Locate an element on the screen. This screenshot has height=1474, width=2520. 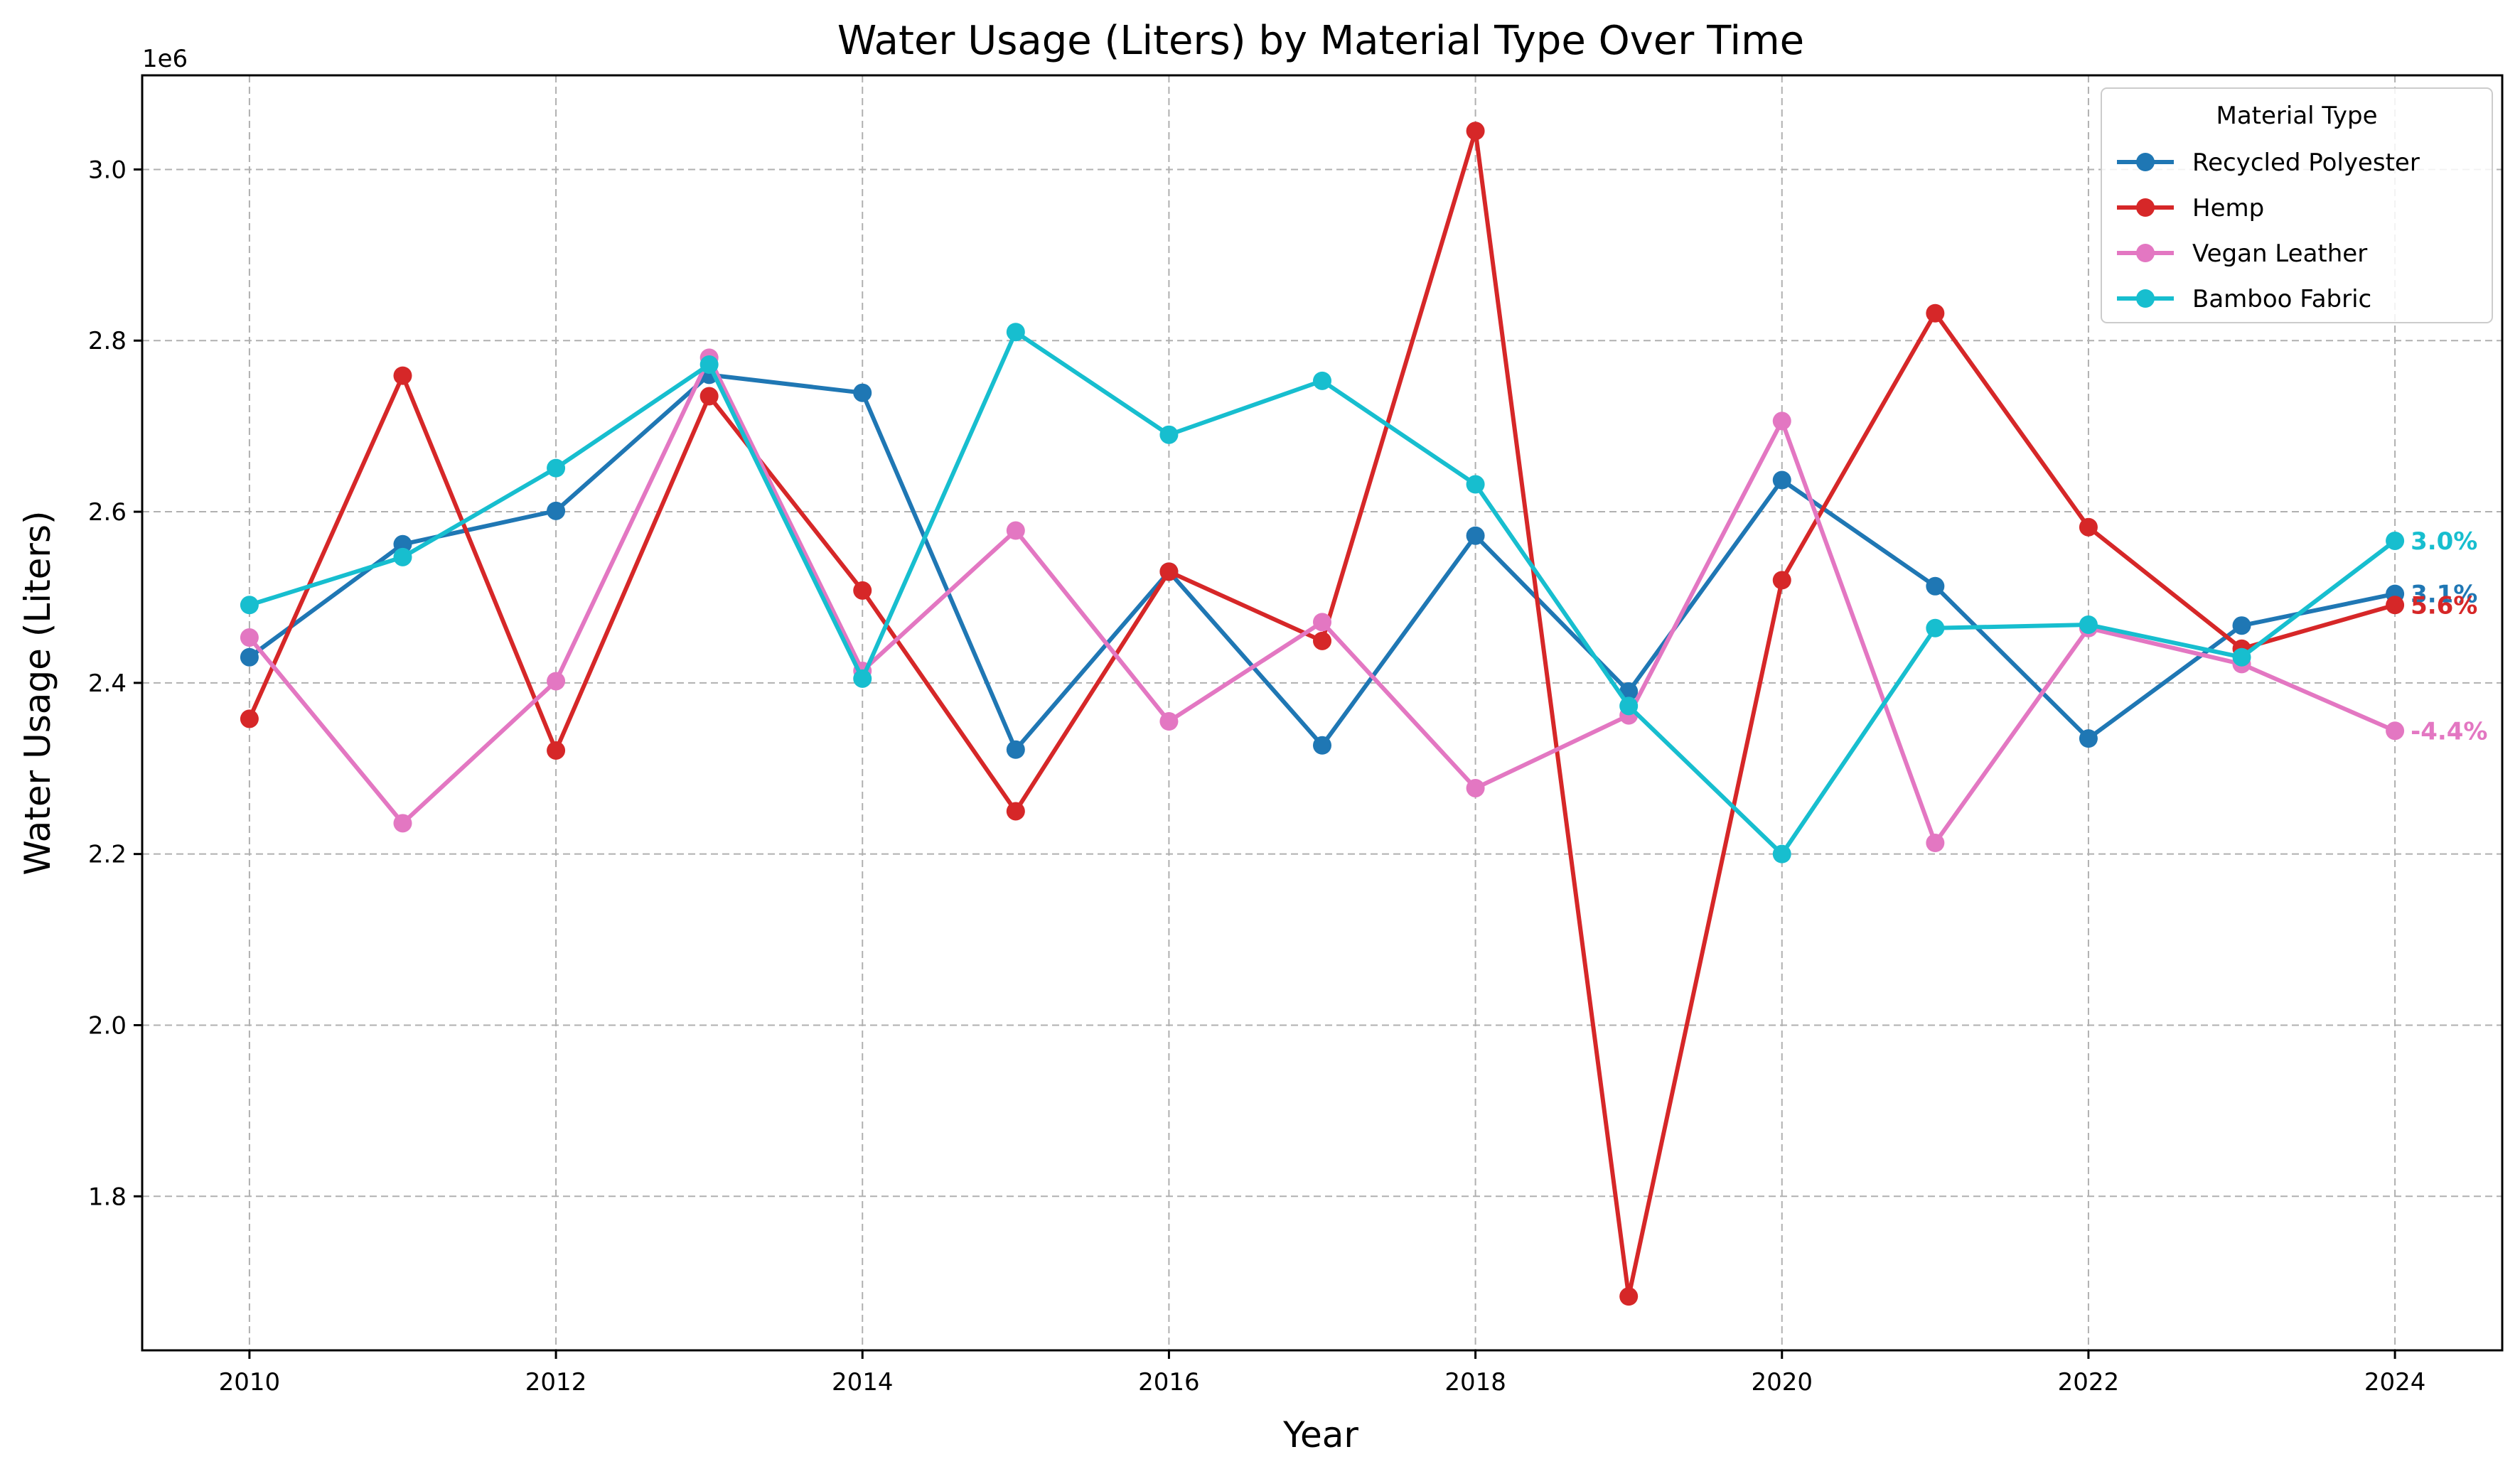
y-tick-label: 2.0 is located at coordinates (108, 1025).